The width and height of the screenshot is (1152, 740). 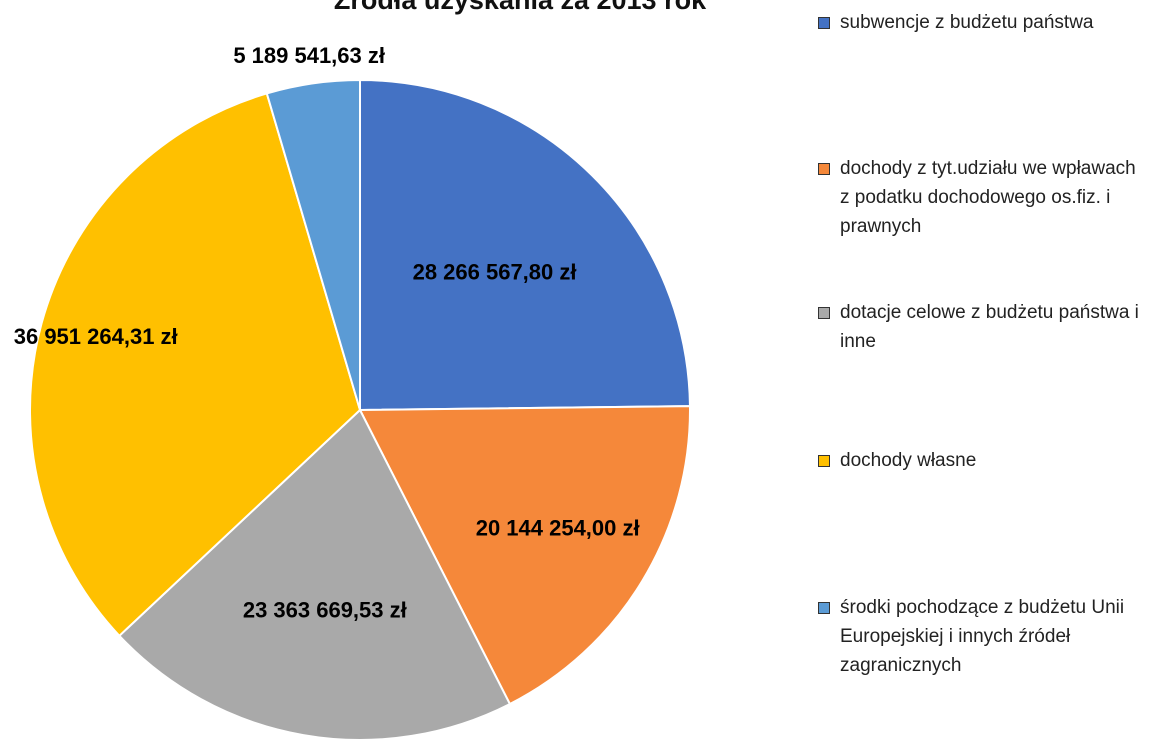 I want to click on legend-label: dochody własne, so click(x=908, y=460).